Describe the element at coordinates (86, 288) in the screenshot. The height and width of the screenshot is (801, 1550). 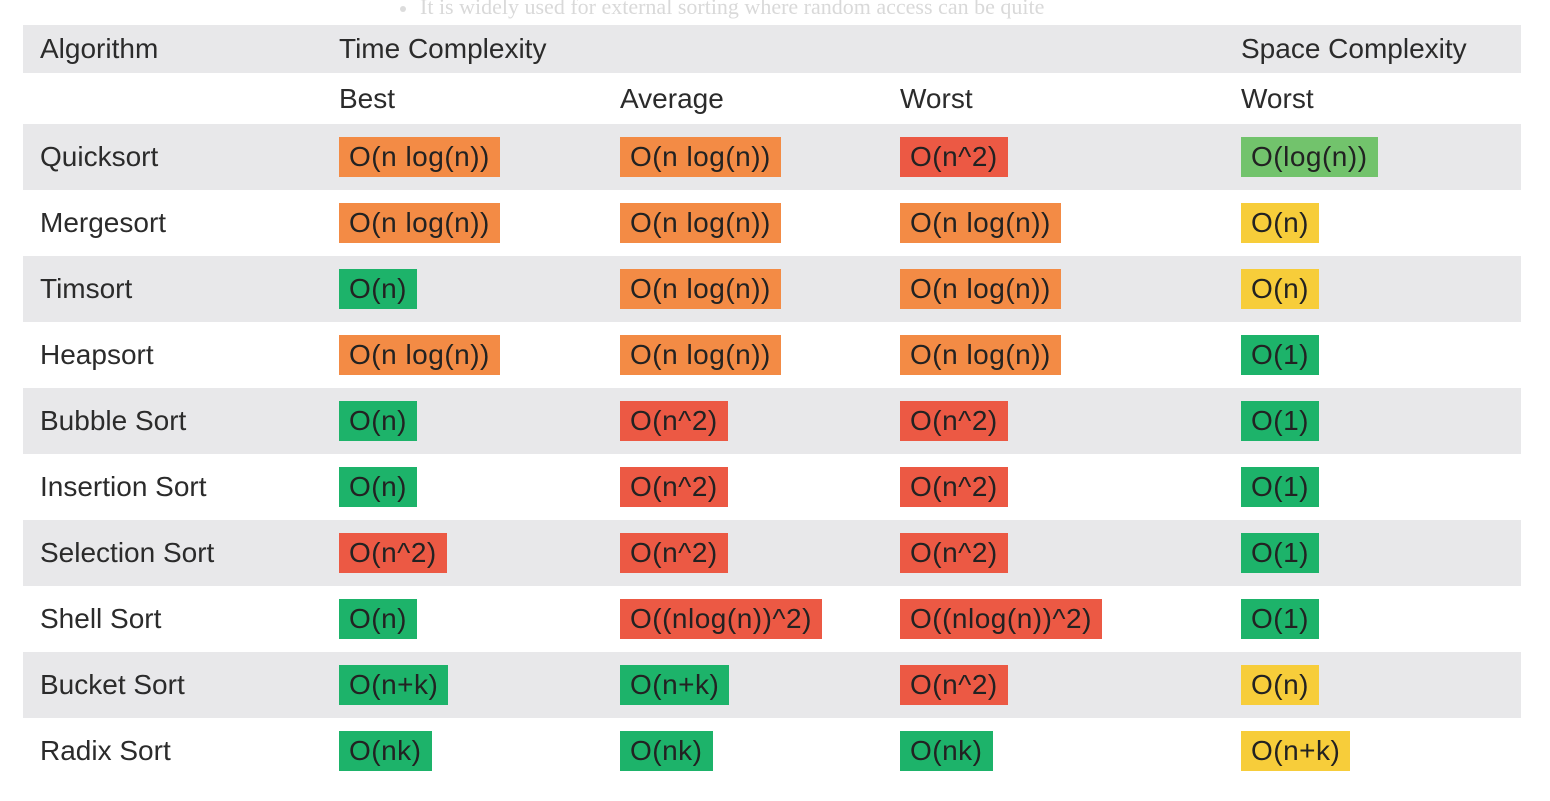
I see `algorithm-name: Timsort` at that location.